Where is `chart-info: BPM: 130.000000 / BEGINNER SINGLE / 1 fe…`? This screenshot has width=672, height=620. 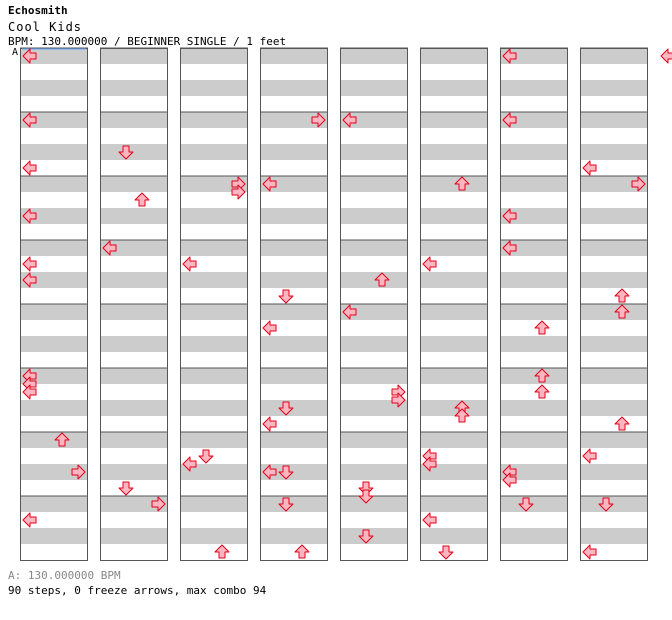
chart-info: BPM: 130.000000 / BEGINNER SINGLE / 1 fe… is located at coordinates (147, 41).